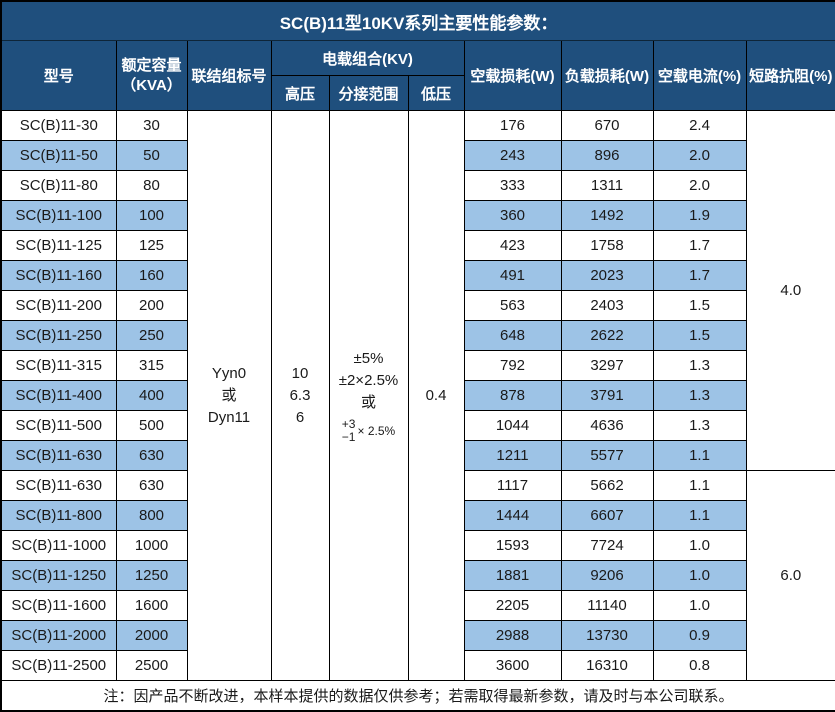  I want to click on hv-line: 10, so click(300, 373).